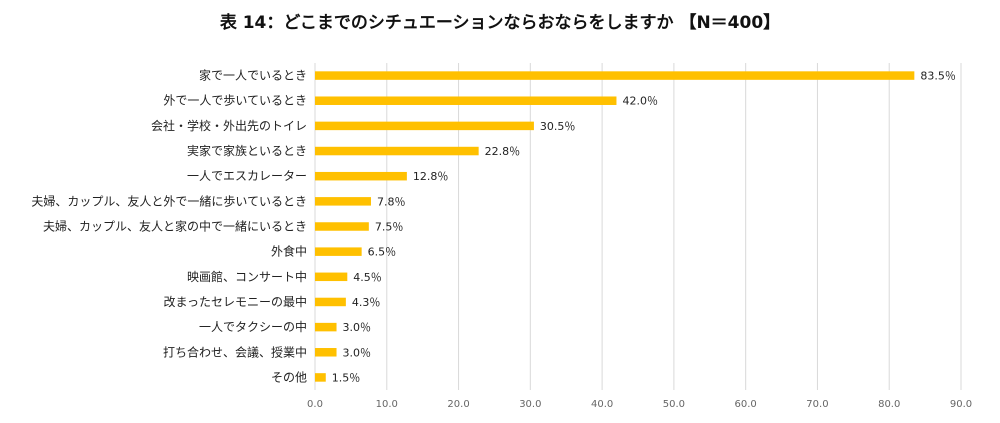 This screenshot has height=423, width=1000. I want to click on category-label: 一人でタクシーの中, so click(253, 326).